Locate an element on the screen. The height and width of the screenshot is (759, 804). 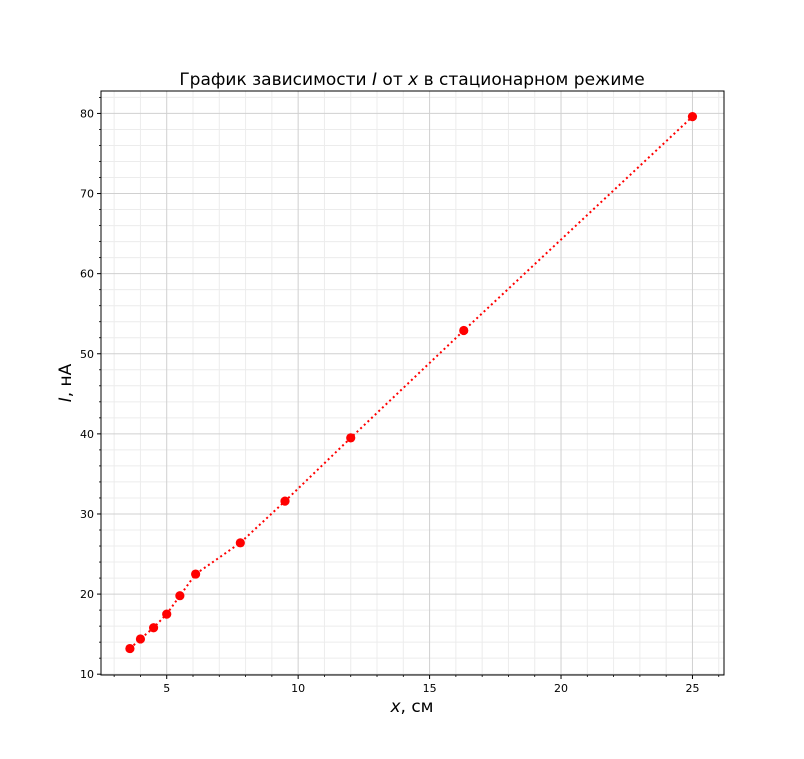
y-tick-label: 60 is located at coordinates (87, 274).